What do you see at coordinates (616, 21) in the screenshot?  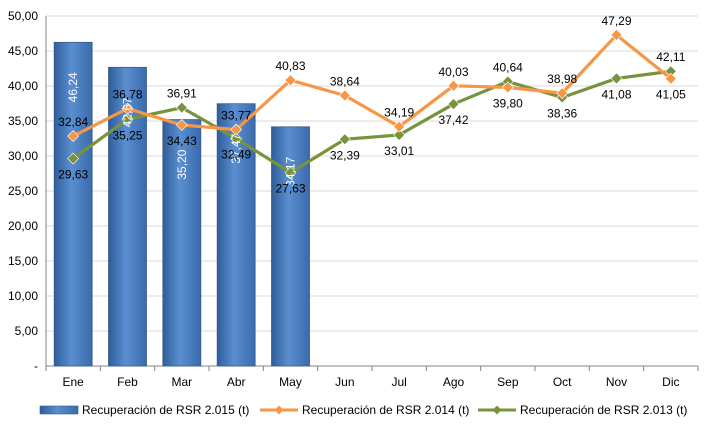 I see `point-value-label: 47,29` at bounding box center [616, 21].